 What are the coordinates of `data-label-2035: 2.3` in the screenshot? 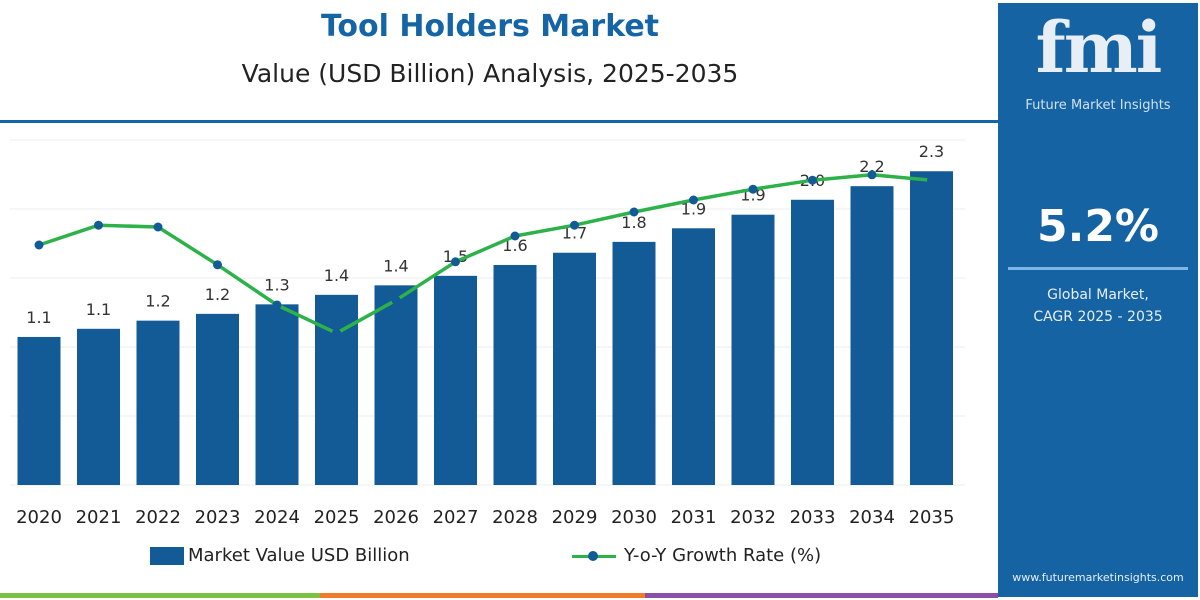 It's located at (931, 151).